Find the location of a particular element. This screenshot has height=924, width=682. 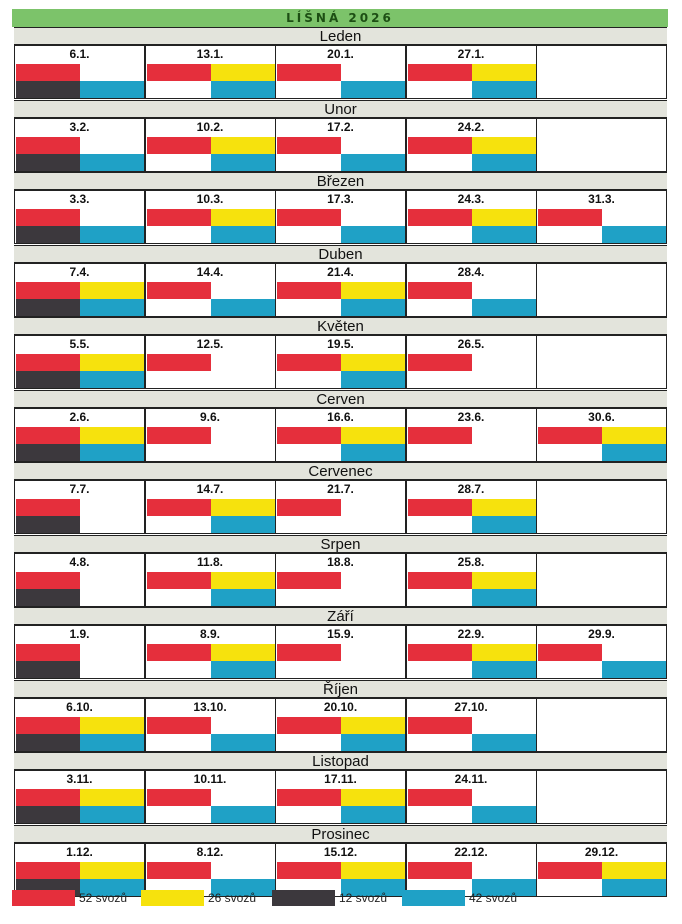

collection-day: 13.1. is located at coordinates (210, 72).